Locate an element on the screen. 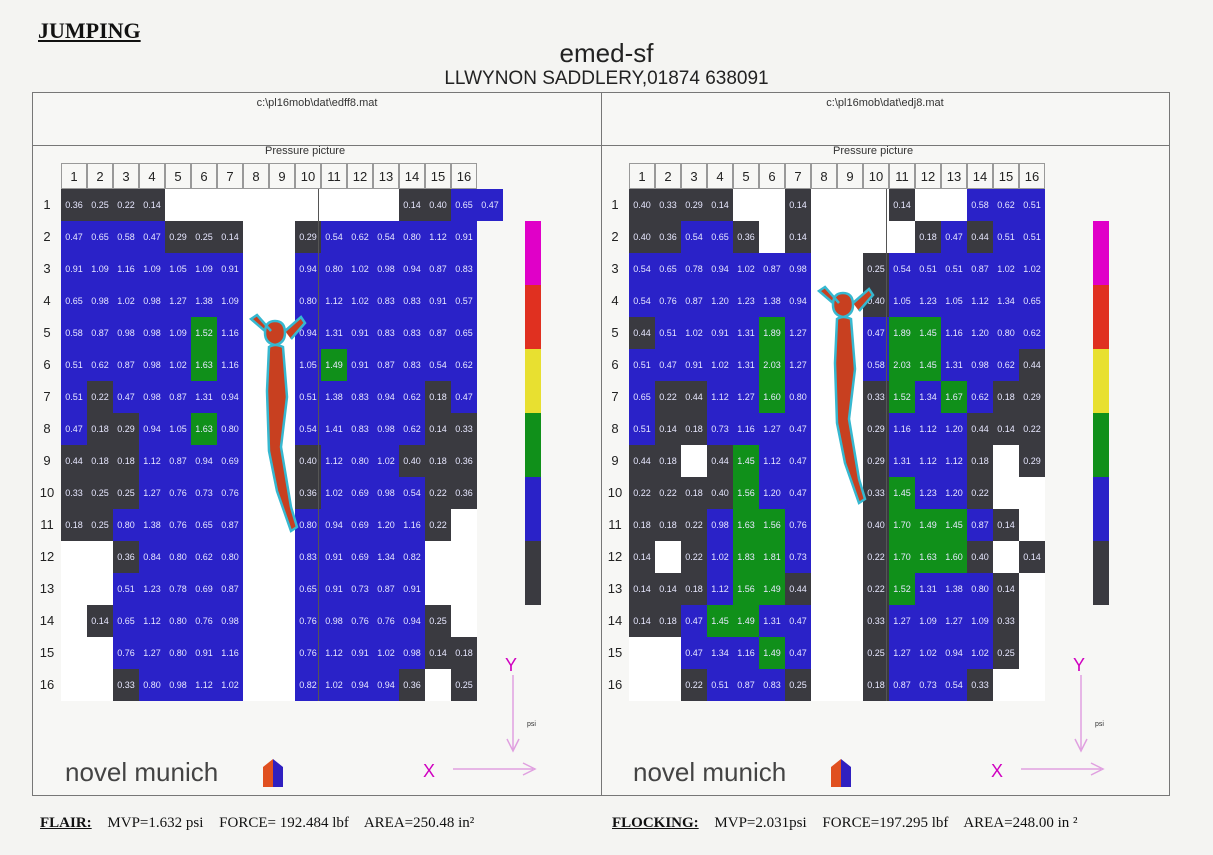 The height and width of the screenshot is (855, 1213). scale-segment is located at coordinates (1101, 509).